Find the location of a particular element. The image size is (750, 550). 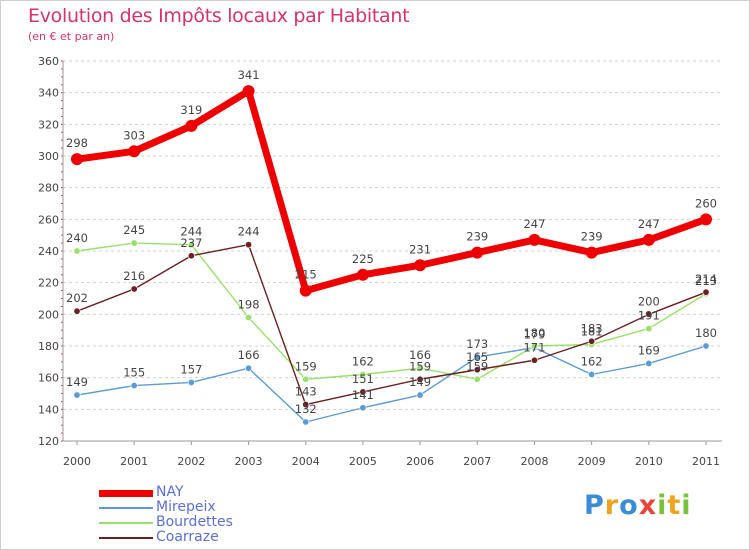

x-tick-label: 2010 is located at coordinates (649, 461).